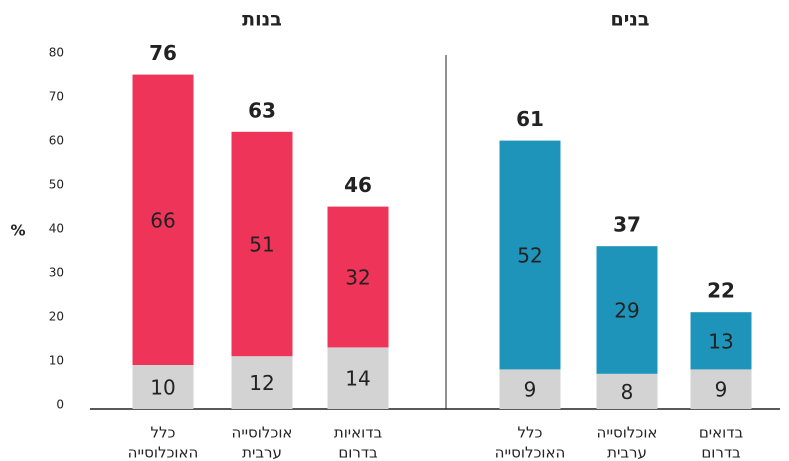 The width and height of the screenshot is (789, 461). What do you see at coordinates (627, 225) in the screenshot?
I see `total-label: 37` at bounding box center [627, 225].